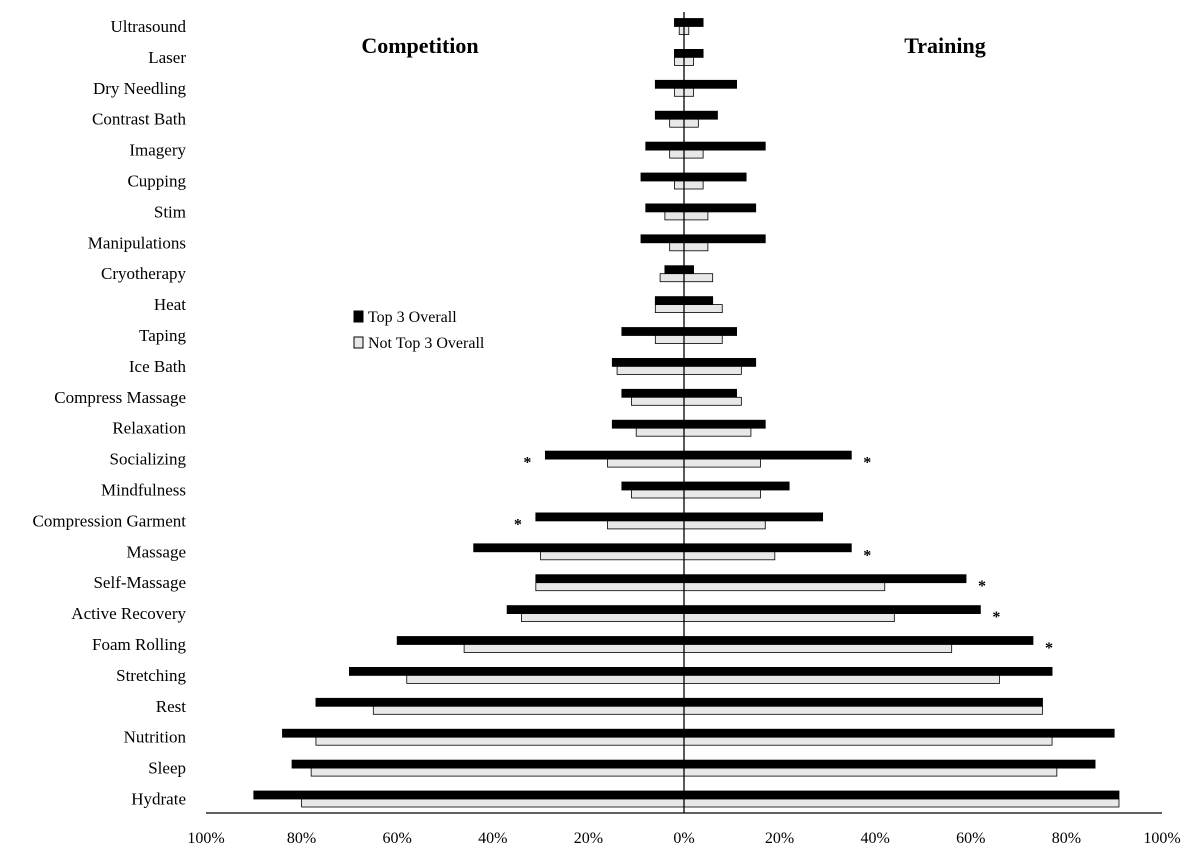 This screenshot has height=850, width=1194. What do you see at coordinates (358, 316) in the screenshot?
I see `legend-swatch-top3` at bounding box center [358, 316].